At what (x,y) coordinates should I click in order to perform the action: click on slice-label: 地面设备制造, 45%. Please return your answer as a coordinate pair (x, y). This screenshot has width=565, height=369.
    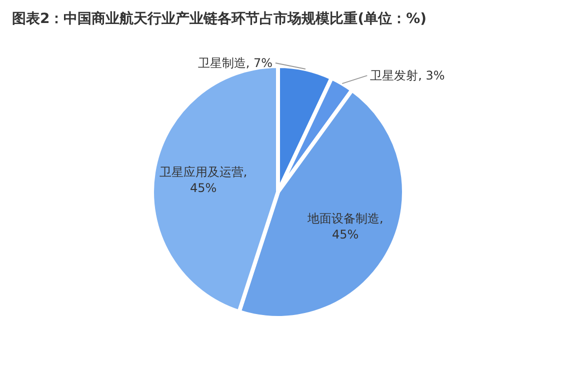
    Looking at the image, I should click on (345, 226).